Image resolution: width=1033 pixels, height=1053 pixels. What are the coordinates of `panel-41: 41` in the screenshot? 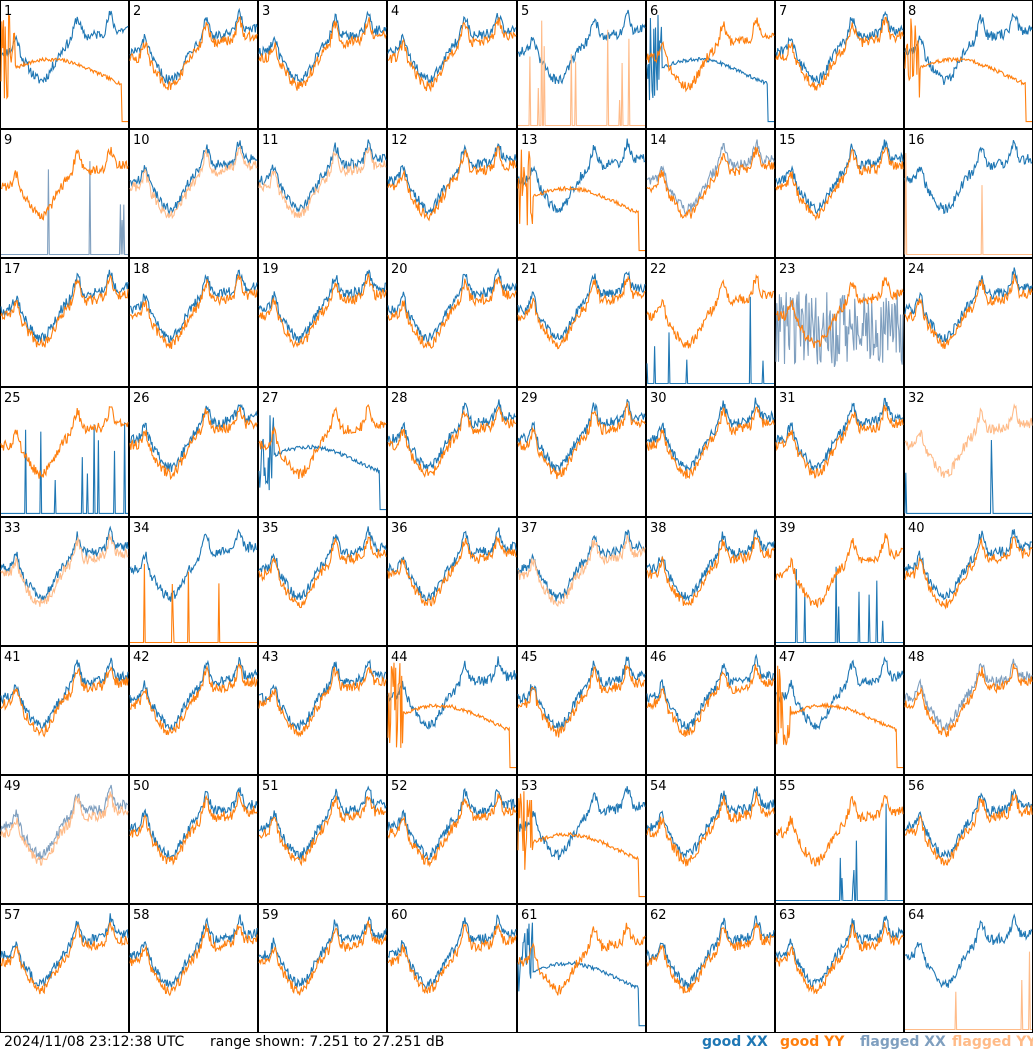 It's located at (64, 710).